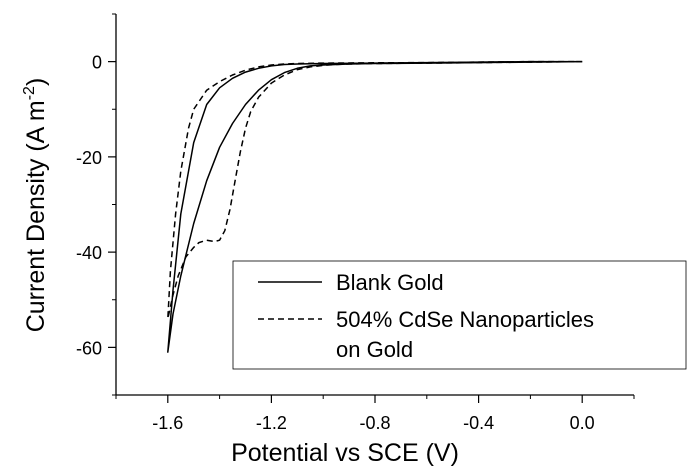 Image resolution: width=691 pixels, height=467 pixels. What do you see at coordinates (582, 423) in the screenshot?
I see `x-tick-label: 0.0` at bounding box center [582, 423].